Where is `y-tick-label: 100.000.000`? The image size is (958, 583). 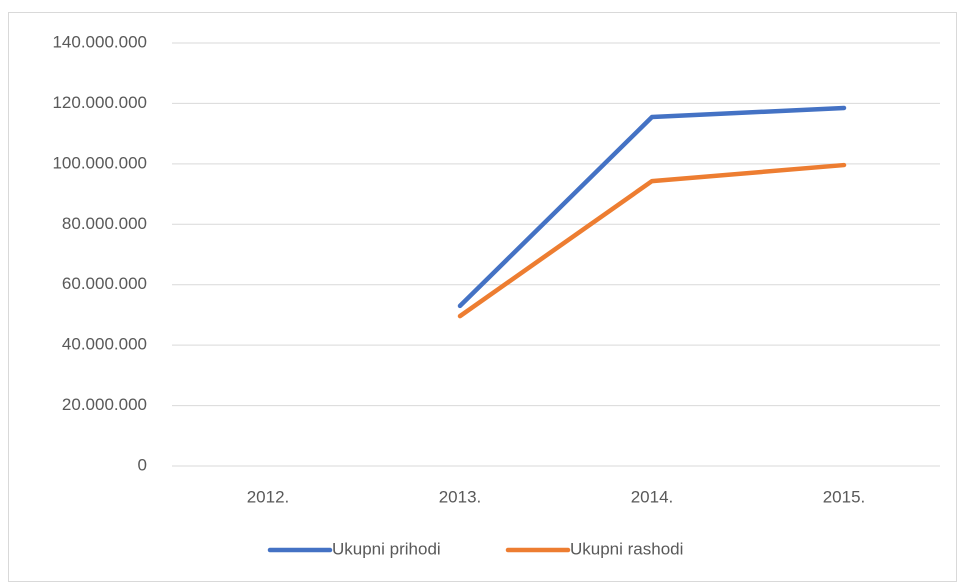 y-tick-label: 100.000.000 is located at coordinates (99, 162).